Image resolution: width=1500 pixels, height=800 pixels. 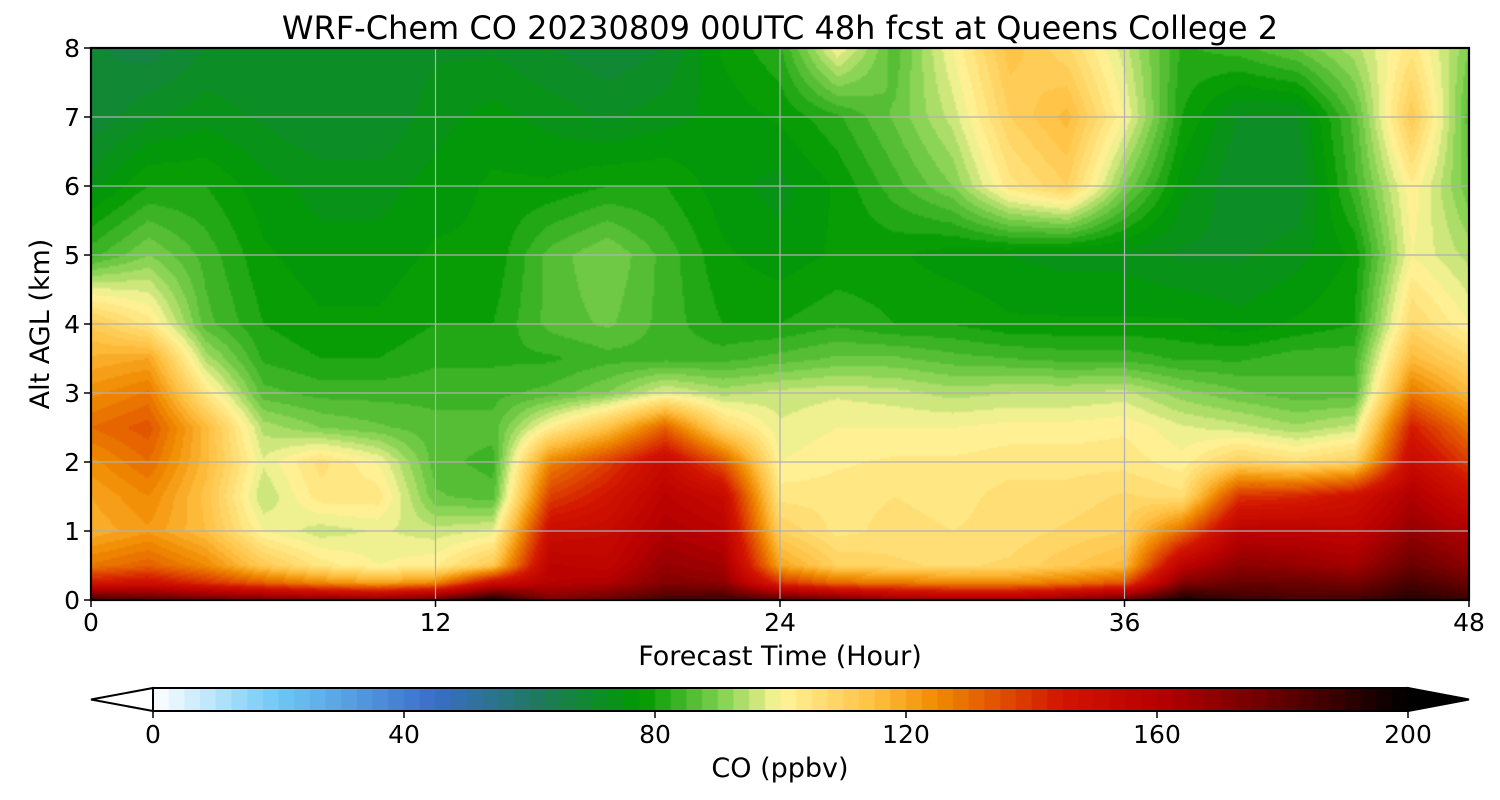 I want to click on colorbar-label: CO (ppbv), so click(x=779, y=768).